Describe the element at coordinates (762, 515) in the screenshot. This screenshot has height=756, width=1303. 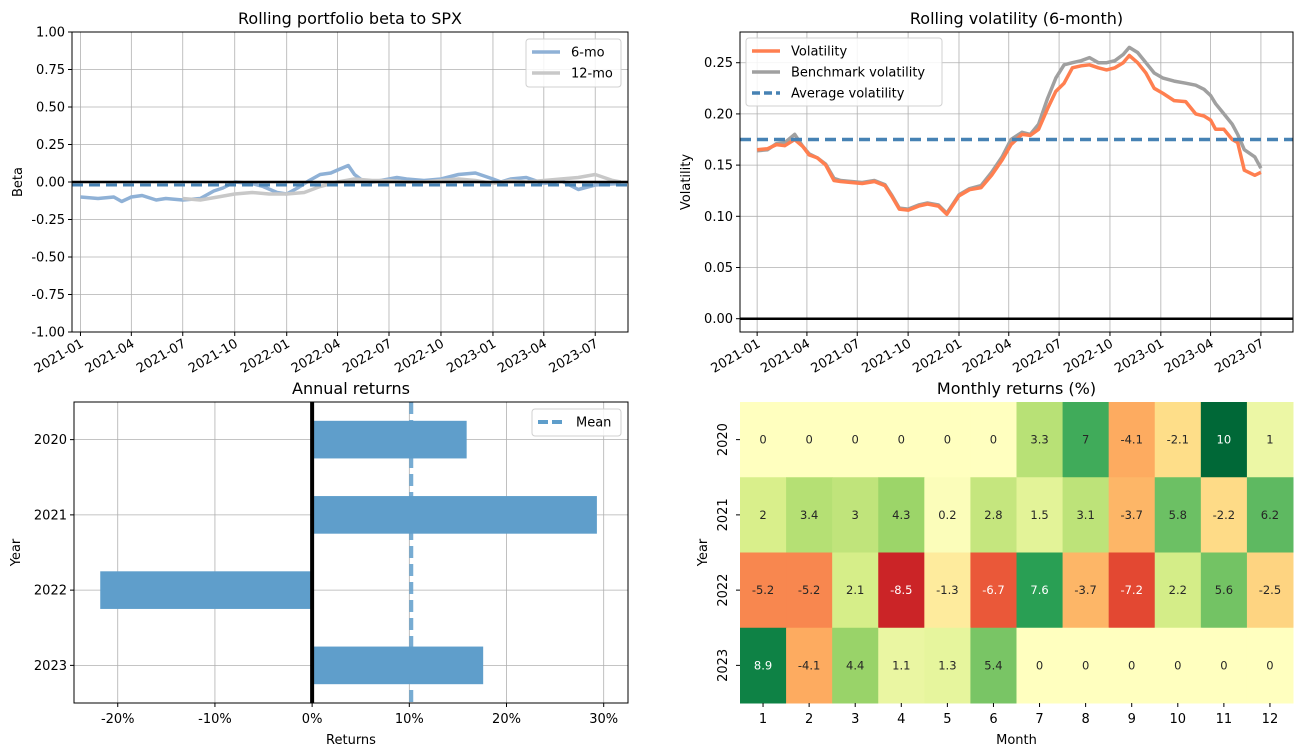
I see `cell-label: 2` at that location.